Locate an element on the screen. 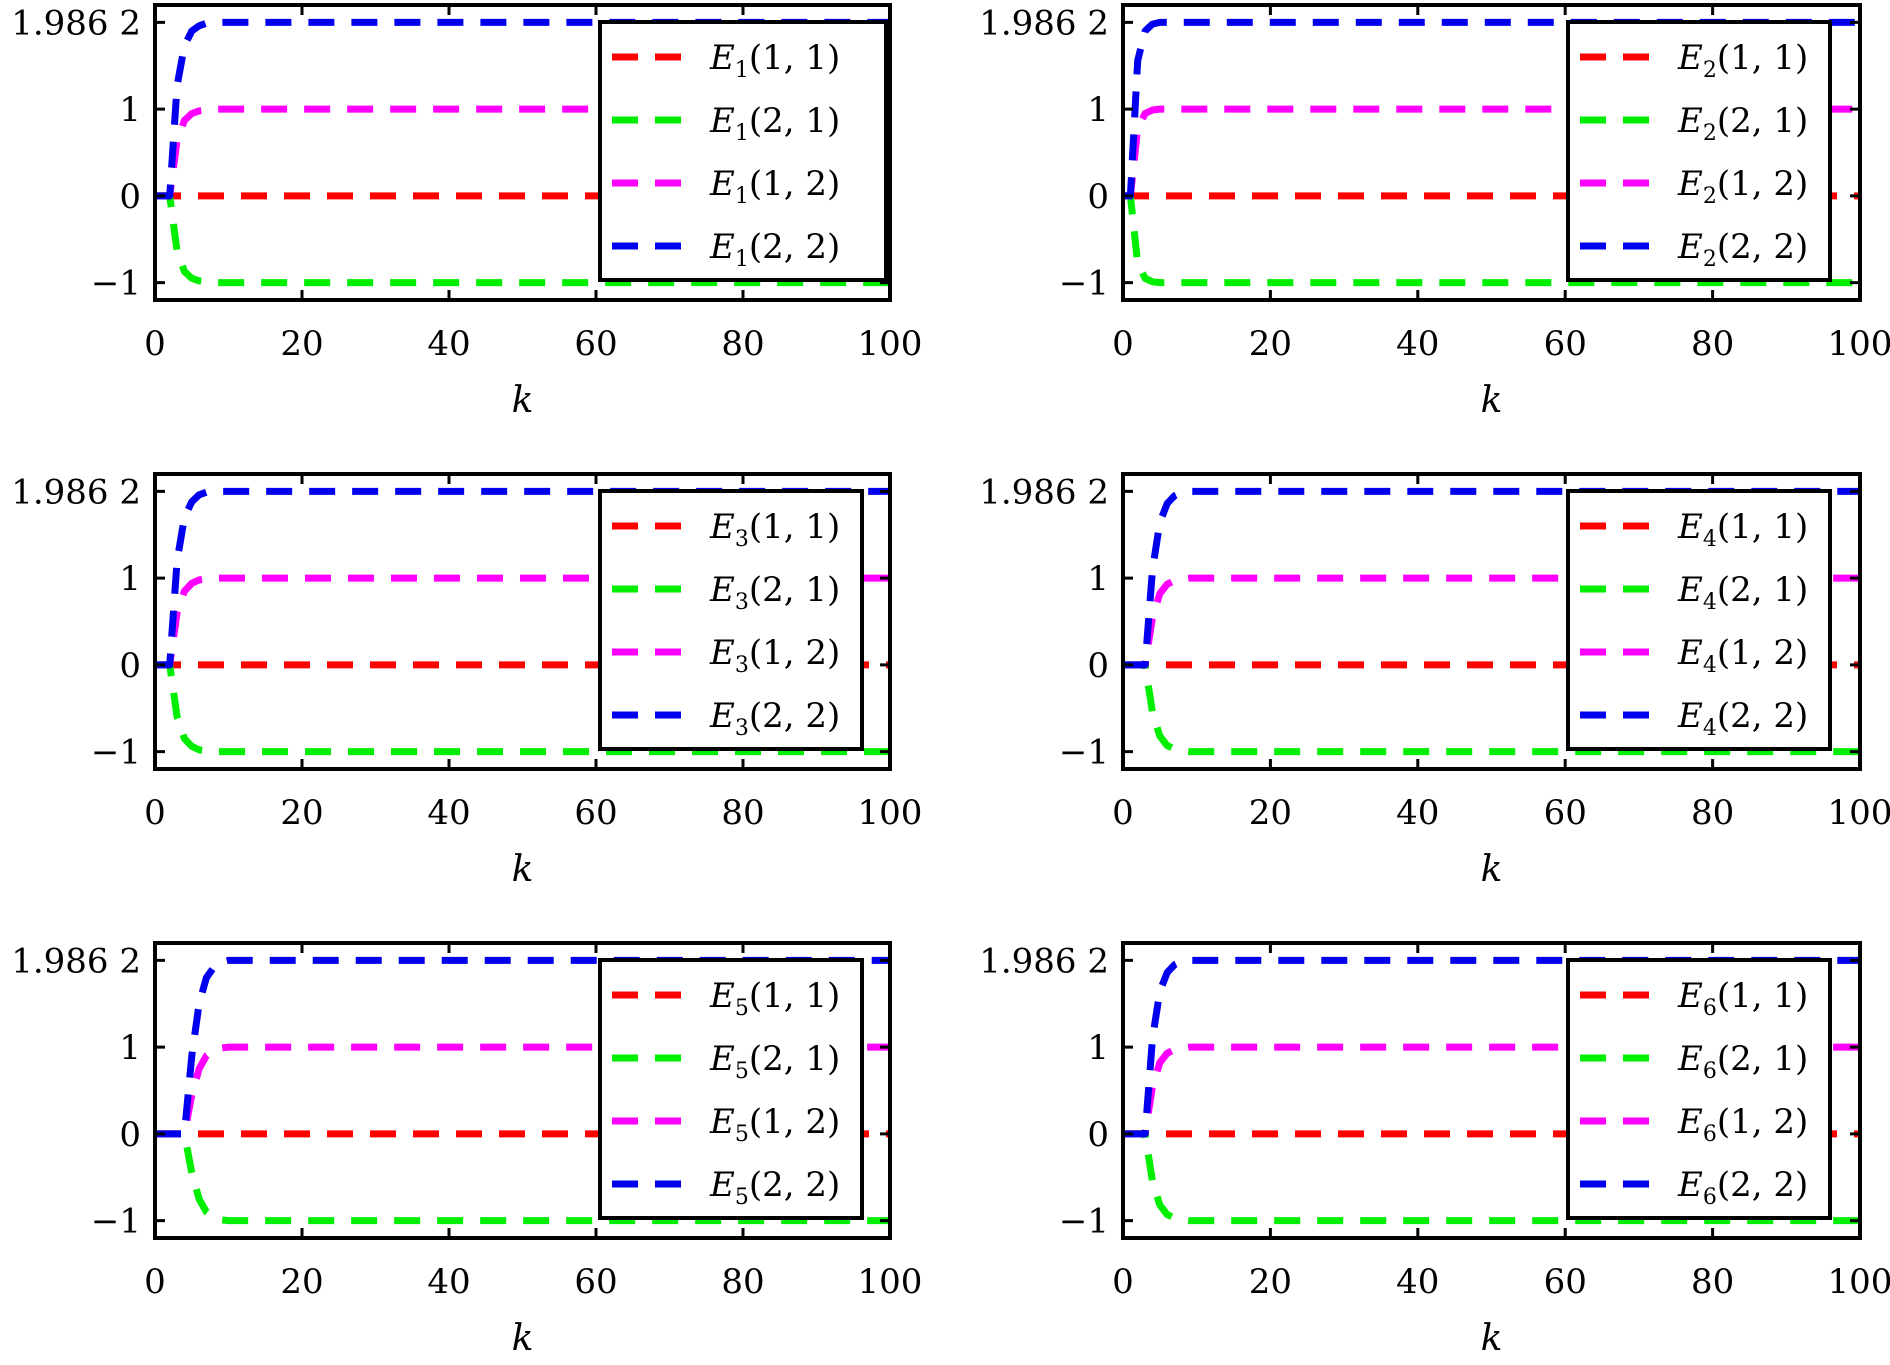 This screenshot has height=1365, width=1890. legend-entry: E6(1, 2) is located at coordinates (1742, 1124).